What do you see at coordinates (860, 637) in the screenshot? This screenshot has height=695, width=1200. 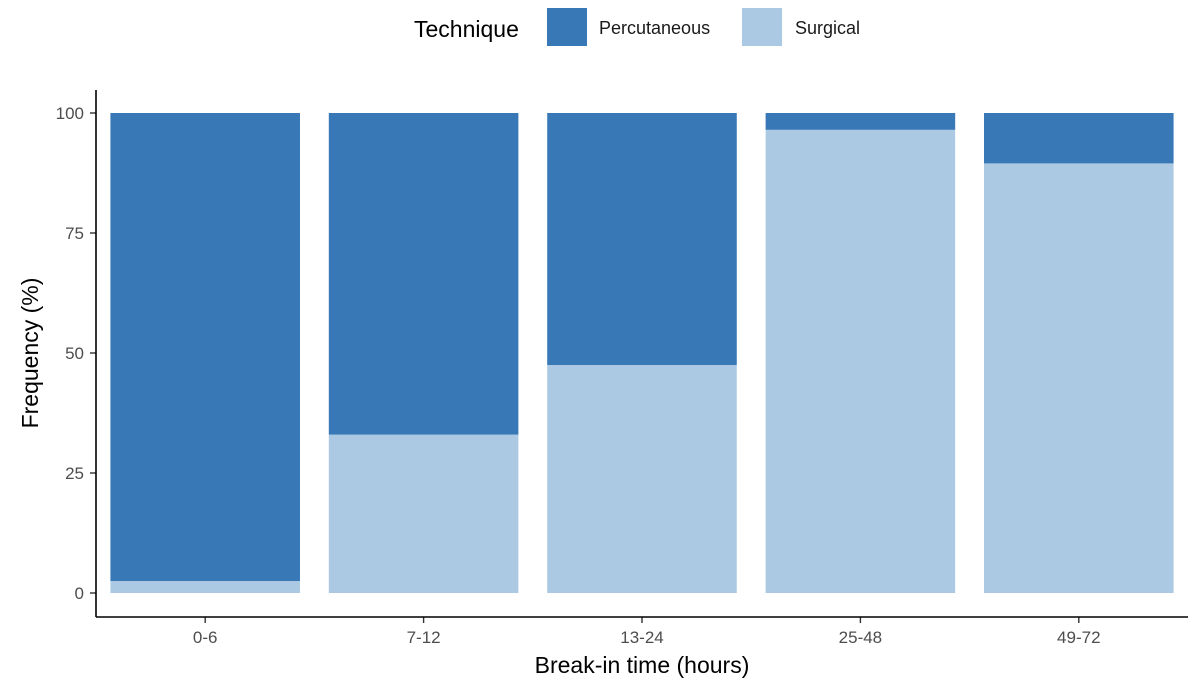 I see `x-tick-label-25-48: 25-48` at bounding box center [860, 637].